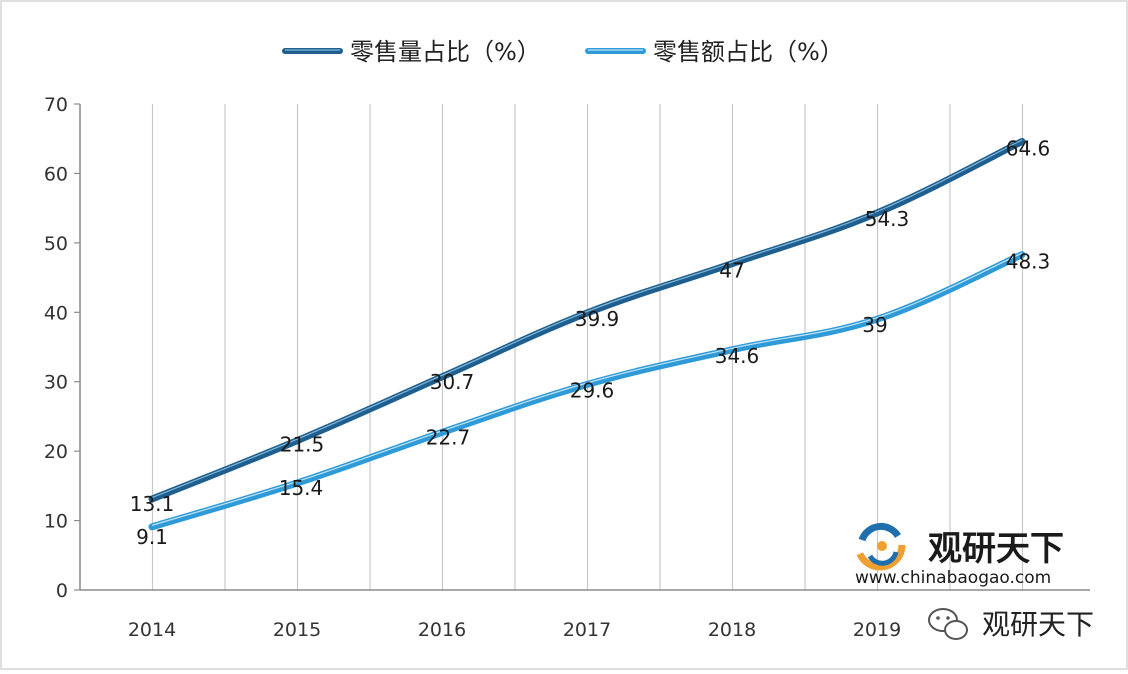 This screenshot has height=674, width=1128. What do you see at coordinates (732, 630) in the screenshot?
I see `x-tick-label: 2018` at bounding box center [732, 630].